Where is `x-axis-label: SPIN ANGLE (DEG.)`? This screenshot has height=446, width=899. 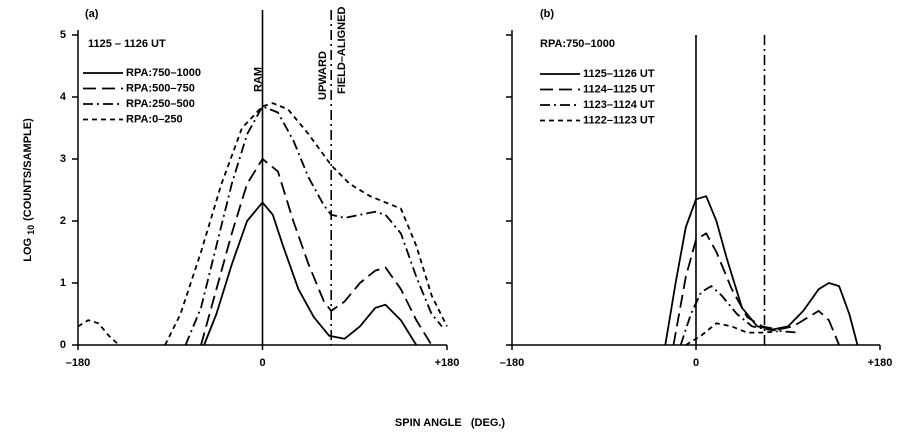
x-axis-label: SPIN ANGLE (DEG.) is located at coordinates (450, 423).